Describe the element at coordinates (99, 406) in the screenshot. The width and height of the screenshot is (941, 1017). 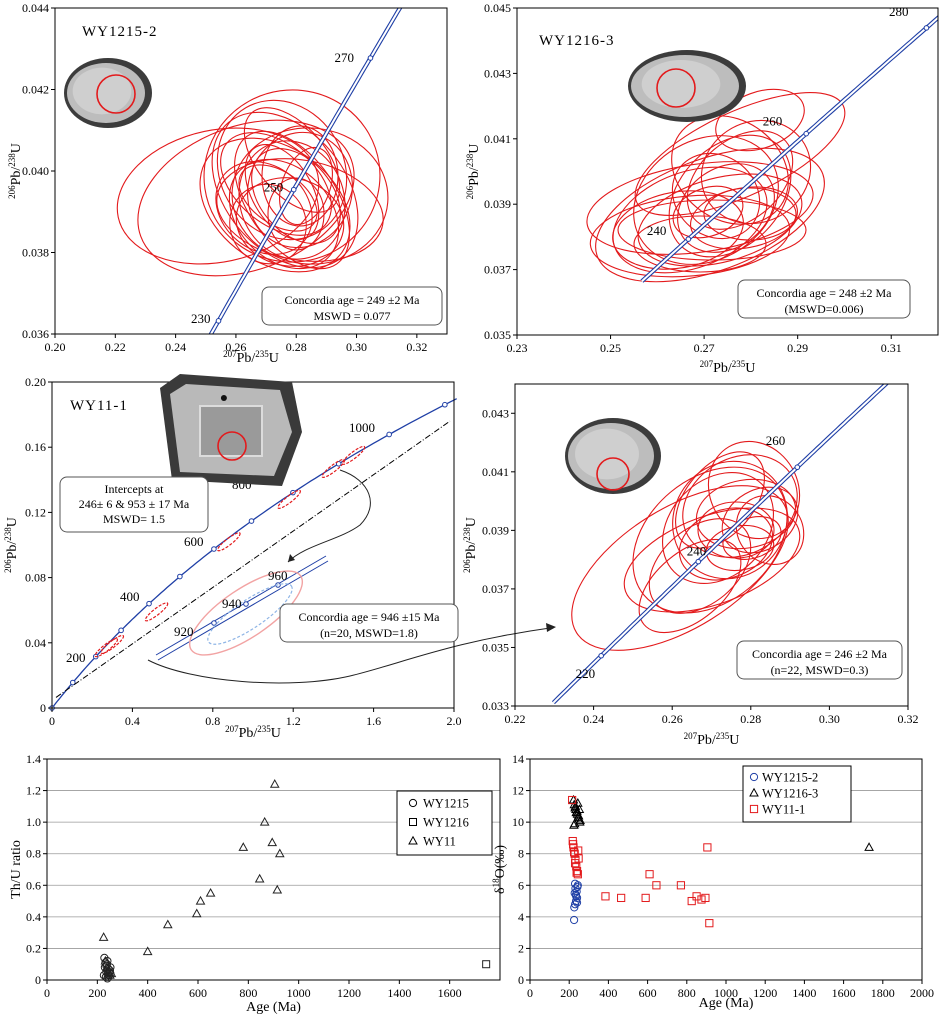
I see `panel-c-title: WY11-1` at that location.